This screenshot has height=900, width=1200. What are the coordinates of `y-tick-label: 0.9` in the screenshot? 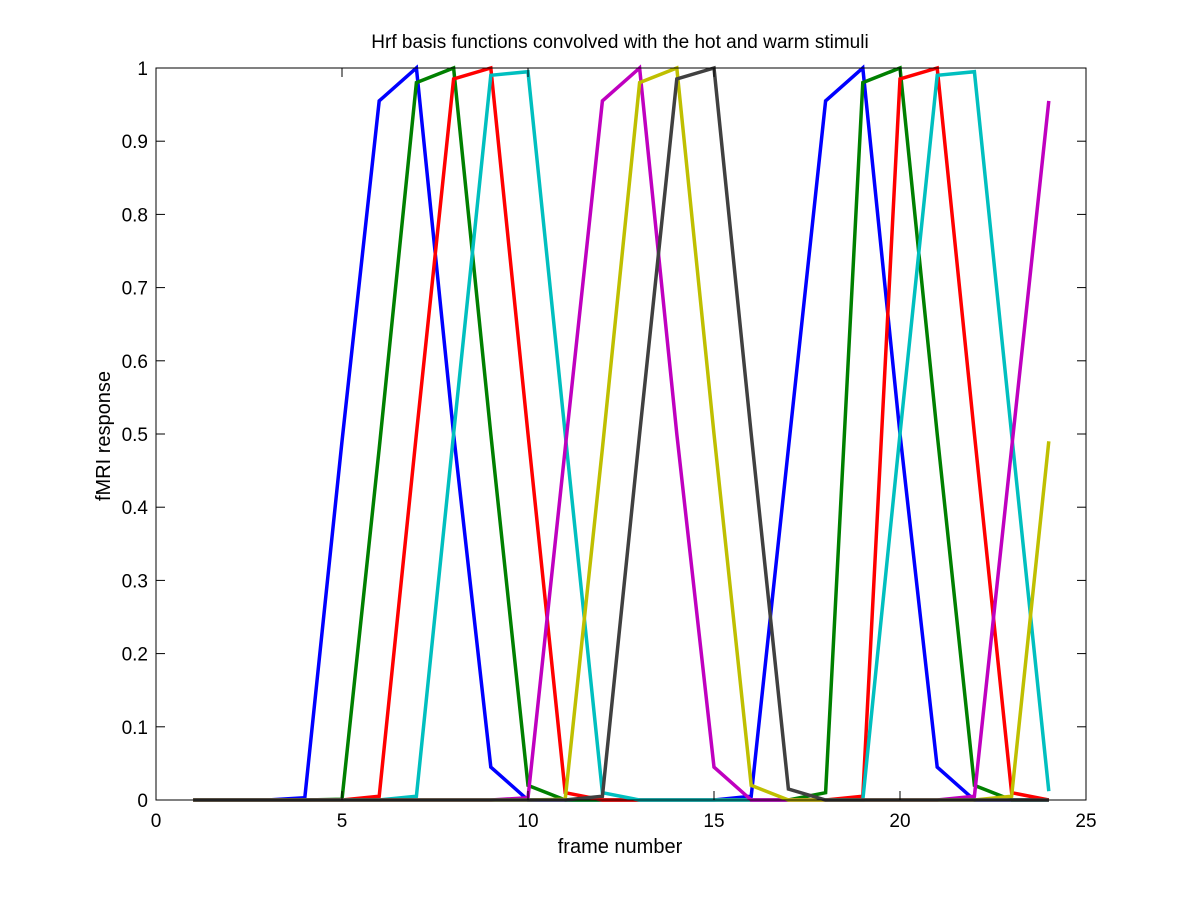 It's located at (135, 142).